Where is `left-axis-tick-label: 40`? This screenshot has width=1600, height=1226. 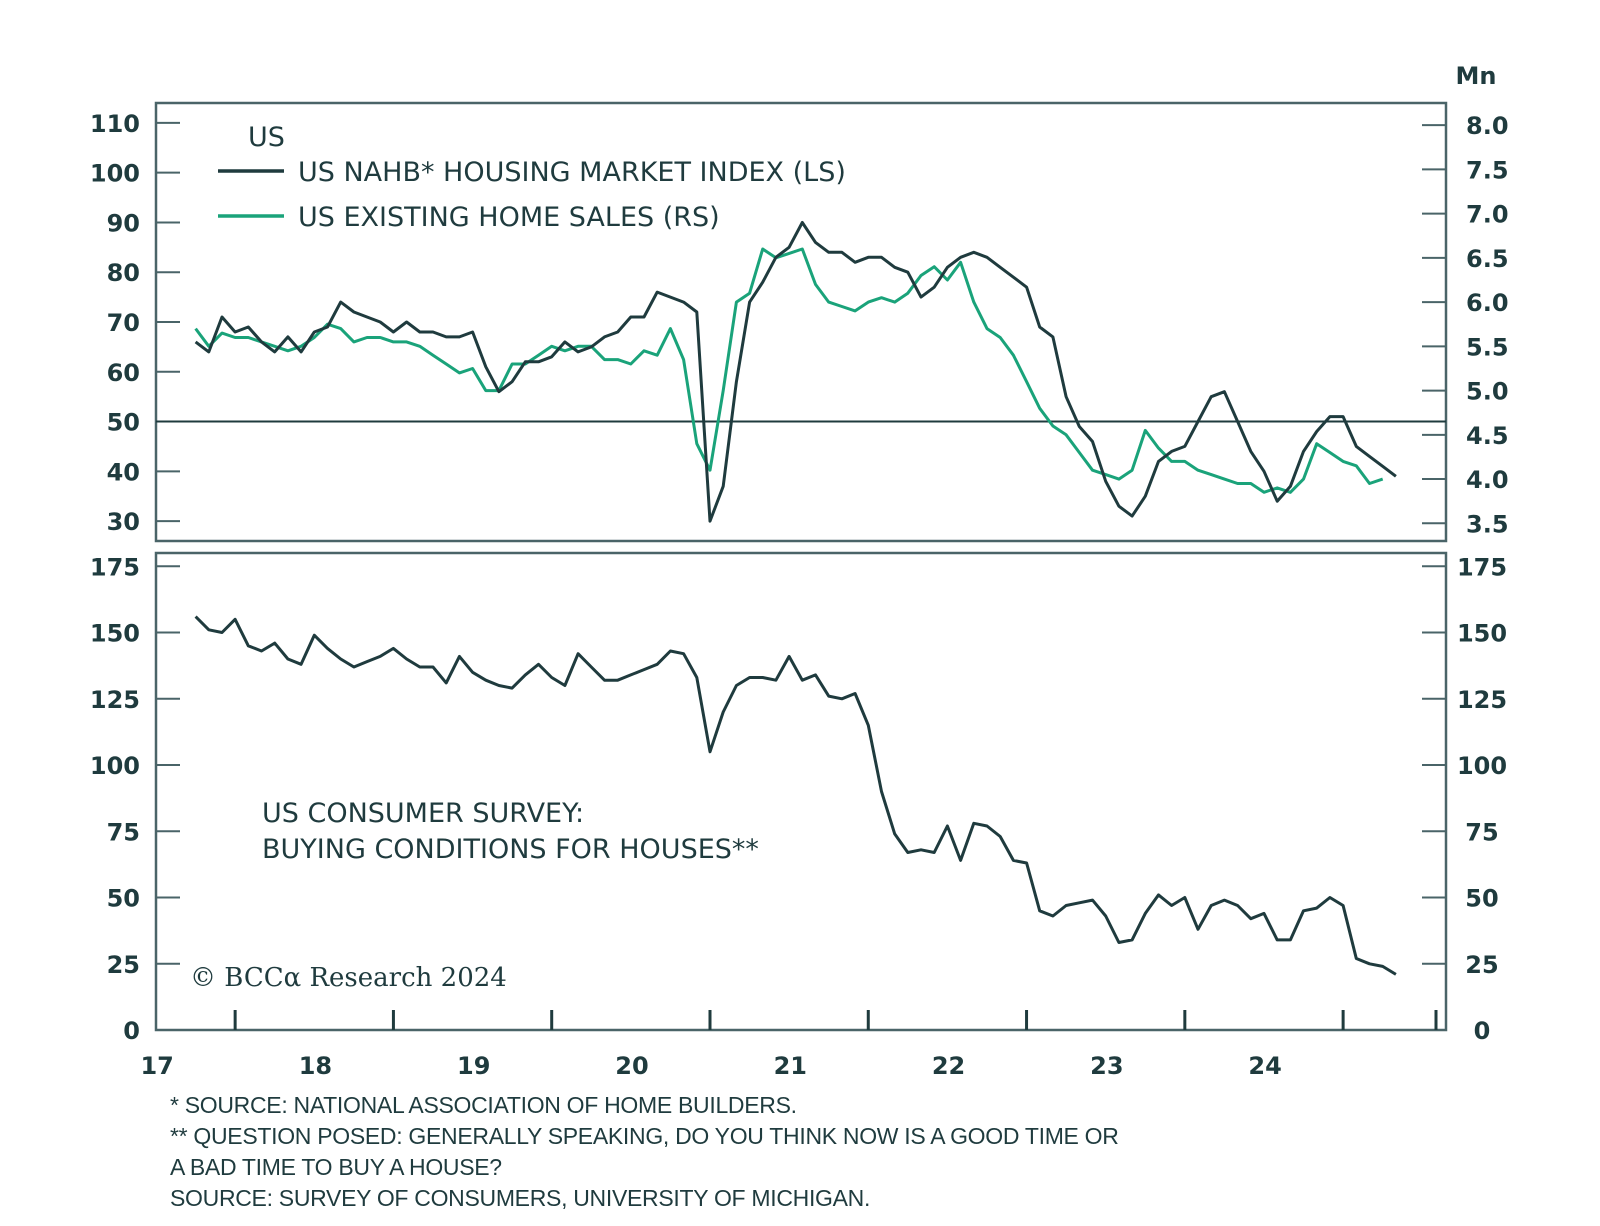 left-axis-tick-label: 40 is located at coordinates (123, 472).